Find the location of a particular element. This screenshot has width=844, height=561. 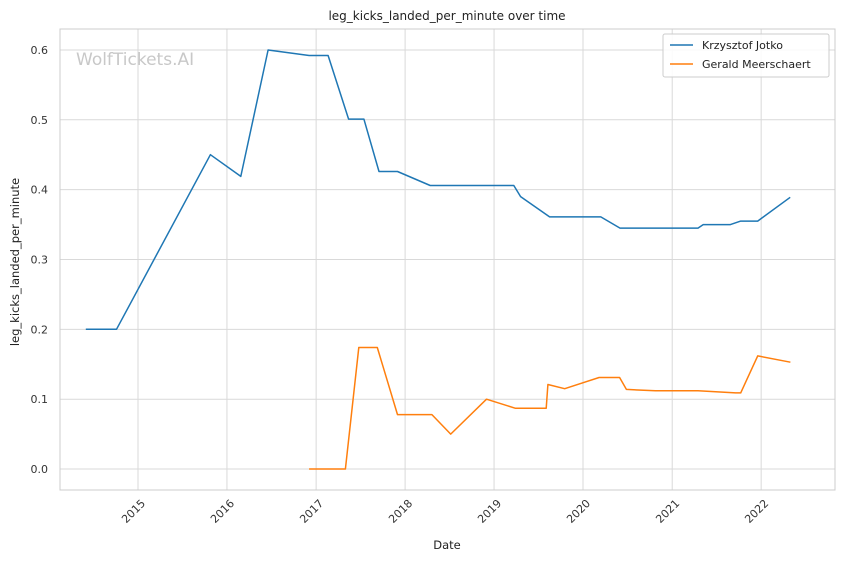

y-tick-label: 0.5 is located at coordinates (40, 120).